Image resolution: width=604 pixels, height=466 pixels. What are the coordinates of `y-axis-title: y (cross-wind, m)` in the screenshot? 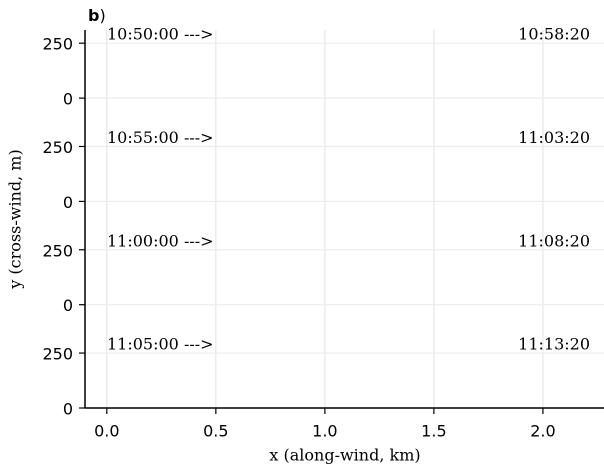 It's located at (15, 219).